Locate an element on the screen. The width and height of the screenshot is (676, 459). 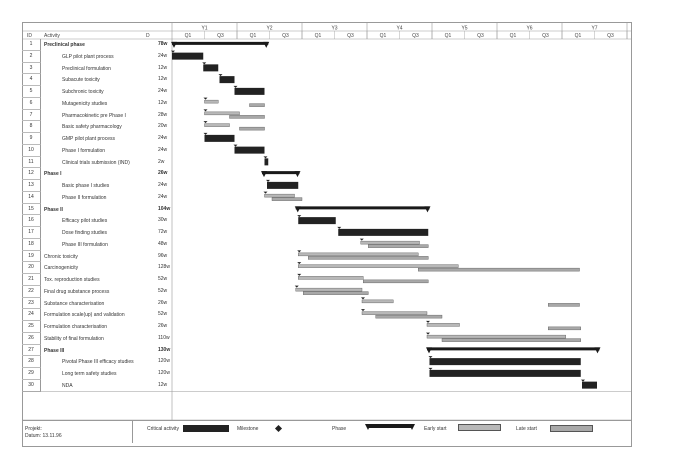
row-id: 21 is located at coordinates (31, 280).